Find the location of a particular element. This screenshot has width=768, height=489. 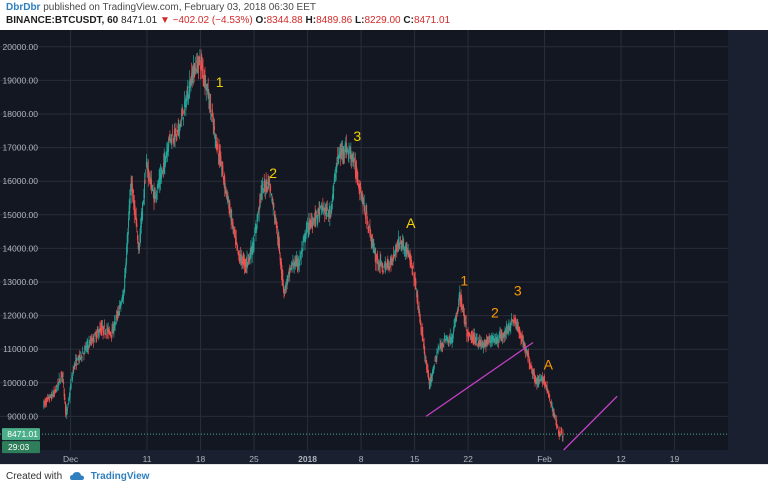

author-link: DbrDbr is located at coordinates (23, 7).